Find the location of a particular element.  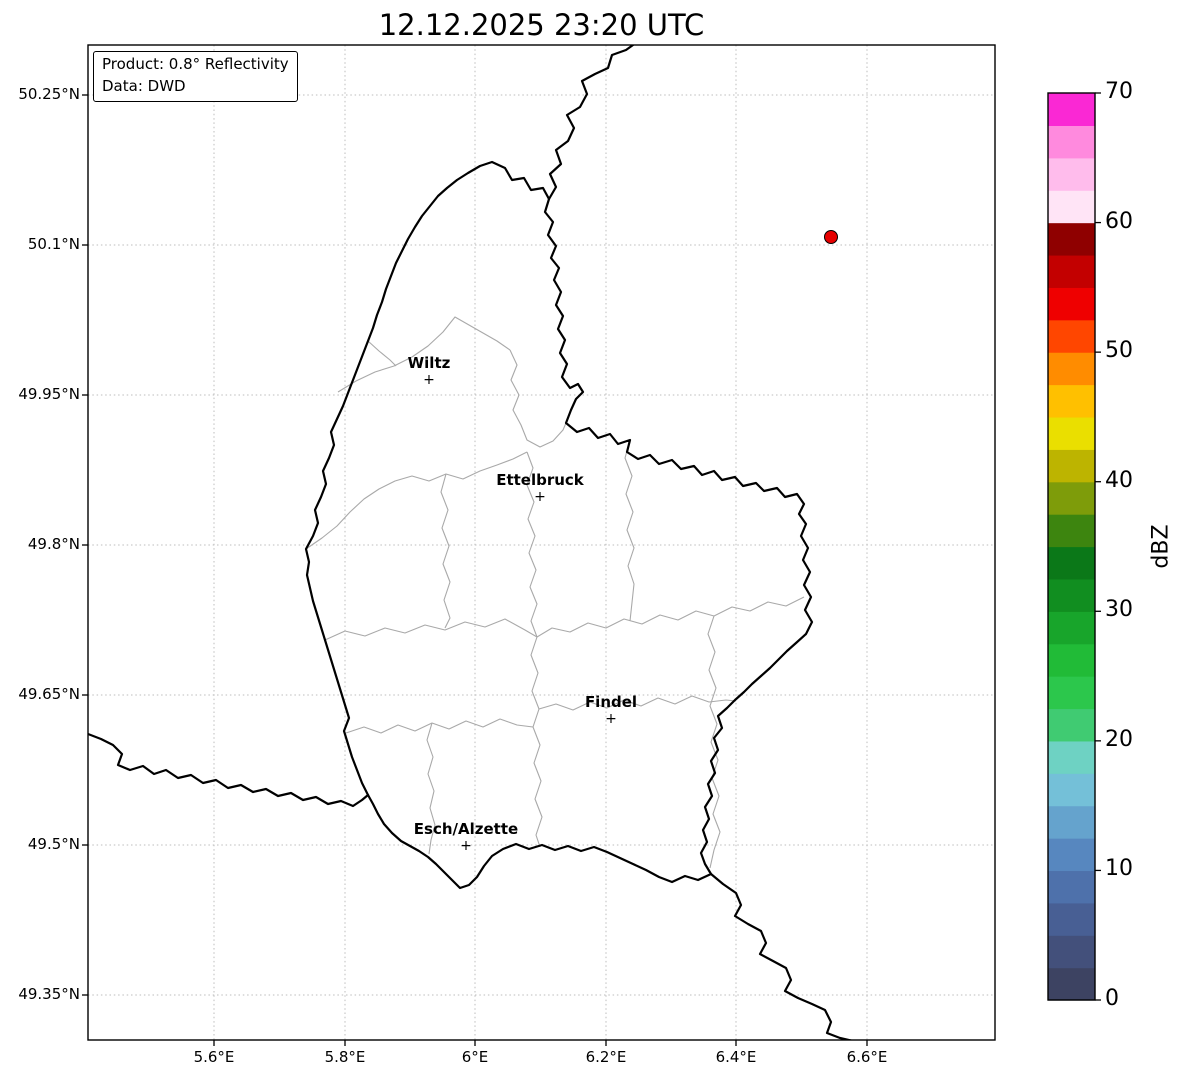

colorbar is located at coordinates (1074, 546).